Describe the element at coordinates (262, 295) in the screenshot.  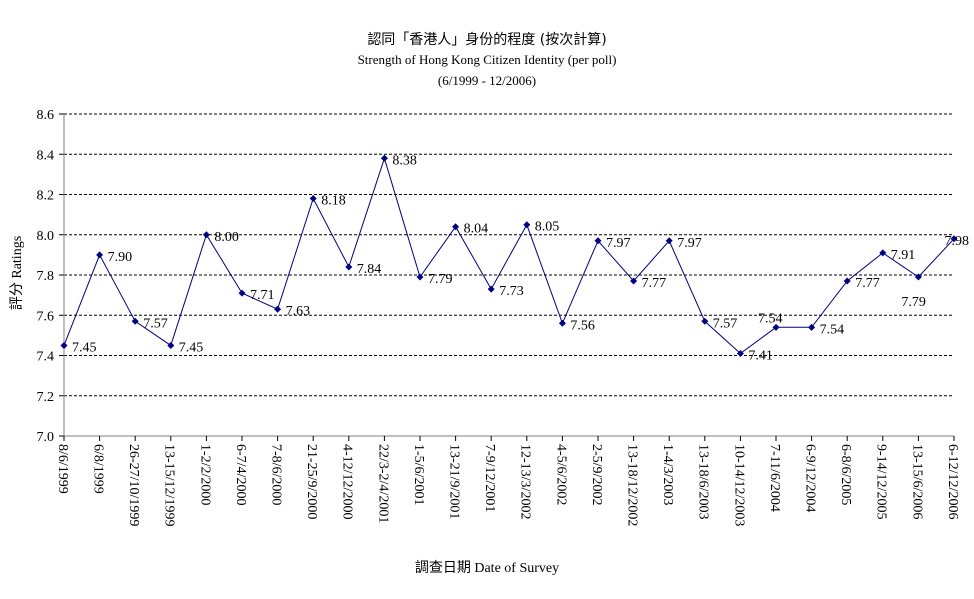
I see `data-label: 7.71` at that location.